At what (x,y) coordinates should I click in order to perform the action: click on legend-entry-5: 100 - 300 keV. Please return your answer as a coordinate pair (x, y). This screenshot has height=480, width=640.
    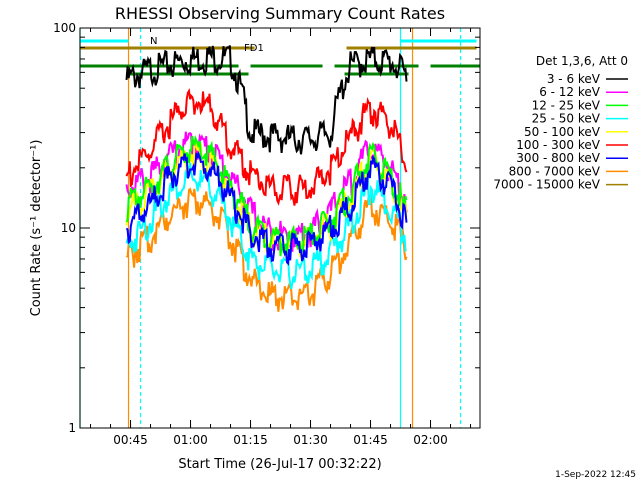
    Looking at the image, I should click on (558, 145).